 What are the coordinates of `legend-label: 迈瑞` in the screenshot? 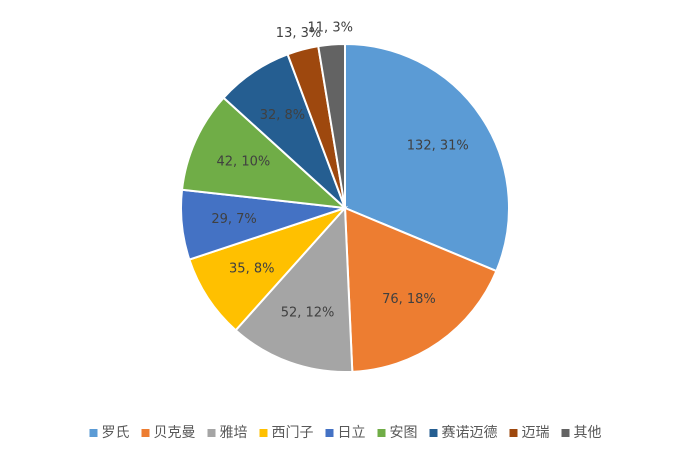 It's located at (536, 433).